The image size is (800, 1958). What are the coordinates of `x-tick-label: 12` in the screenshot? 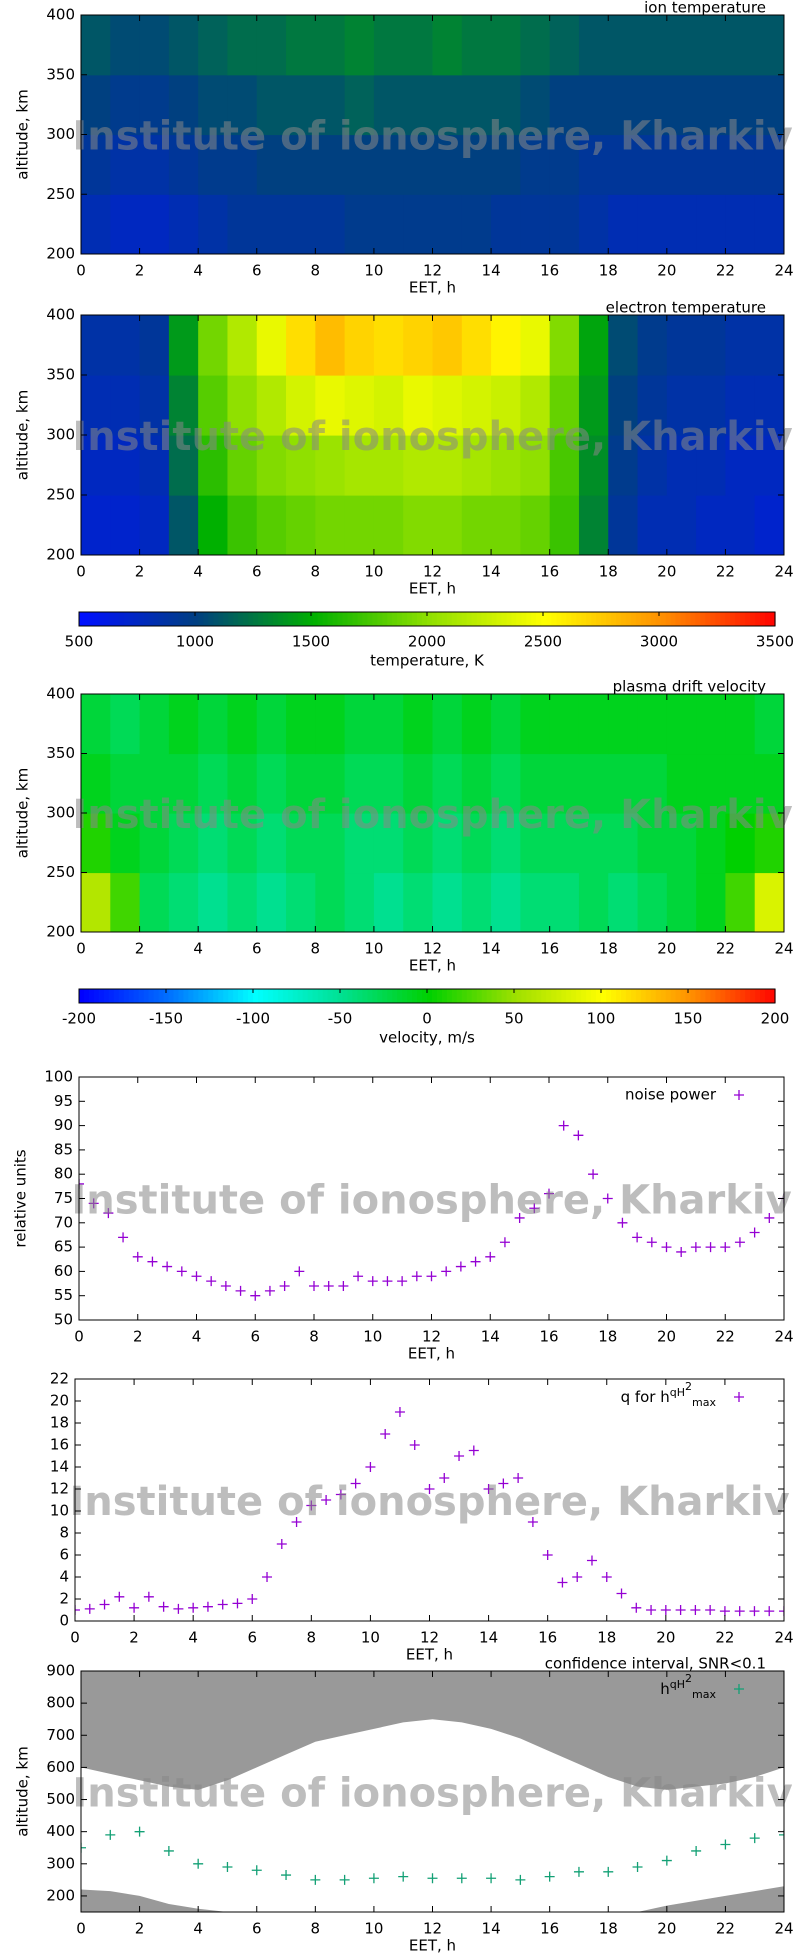 It's located at (432, 1929).